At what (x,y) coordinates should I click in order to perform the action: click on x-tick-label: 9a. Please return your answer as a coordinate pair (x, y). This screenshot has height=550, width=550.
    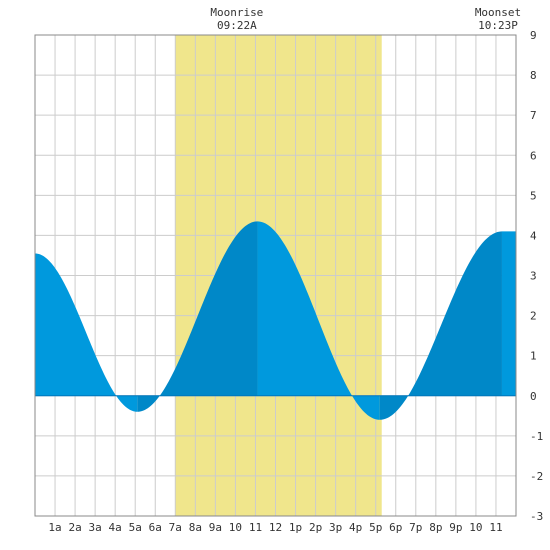
    Looking at the image, I should click on (215, 527).